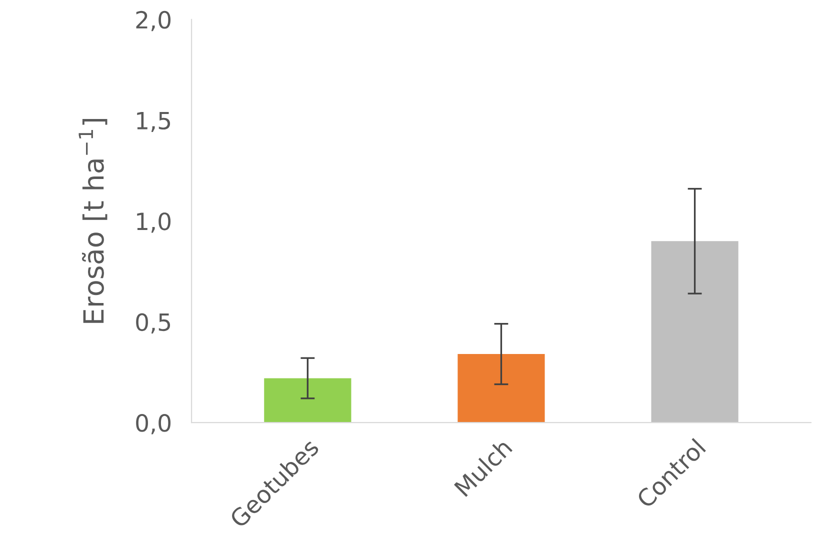 This screenshot has height=556, width=815. I want to click on y-tick-label: 0,0, so click(153, 424).